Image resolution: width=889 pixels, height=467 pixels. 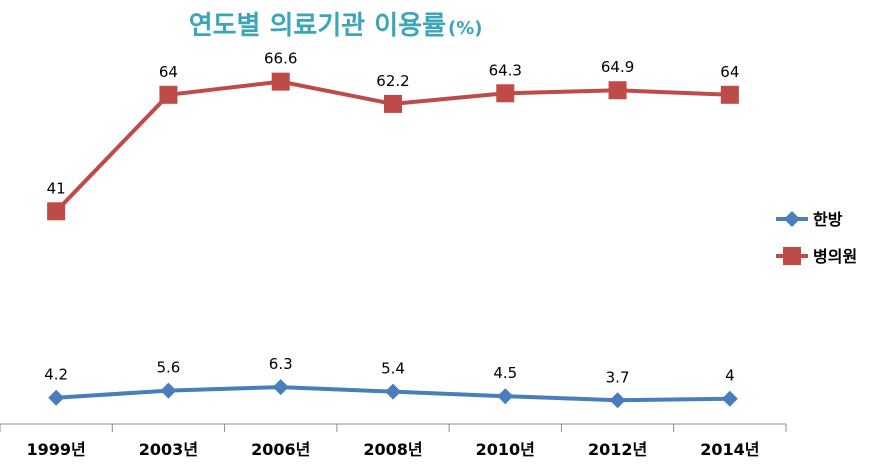 What do you see at coordinates (280, 449) in the screenshot?
I see `x-tick-label: 2006년` at bounding box center [280, 449].